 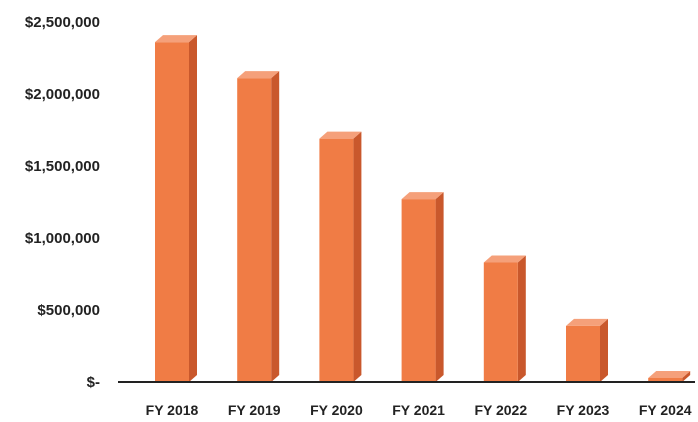 What do you see at coordinates (68, 310) in the screenshot?
I see `y-tick-label: $500,000` at bounding box center [68, 310].